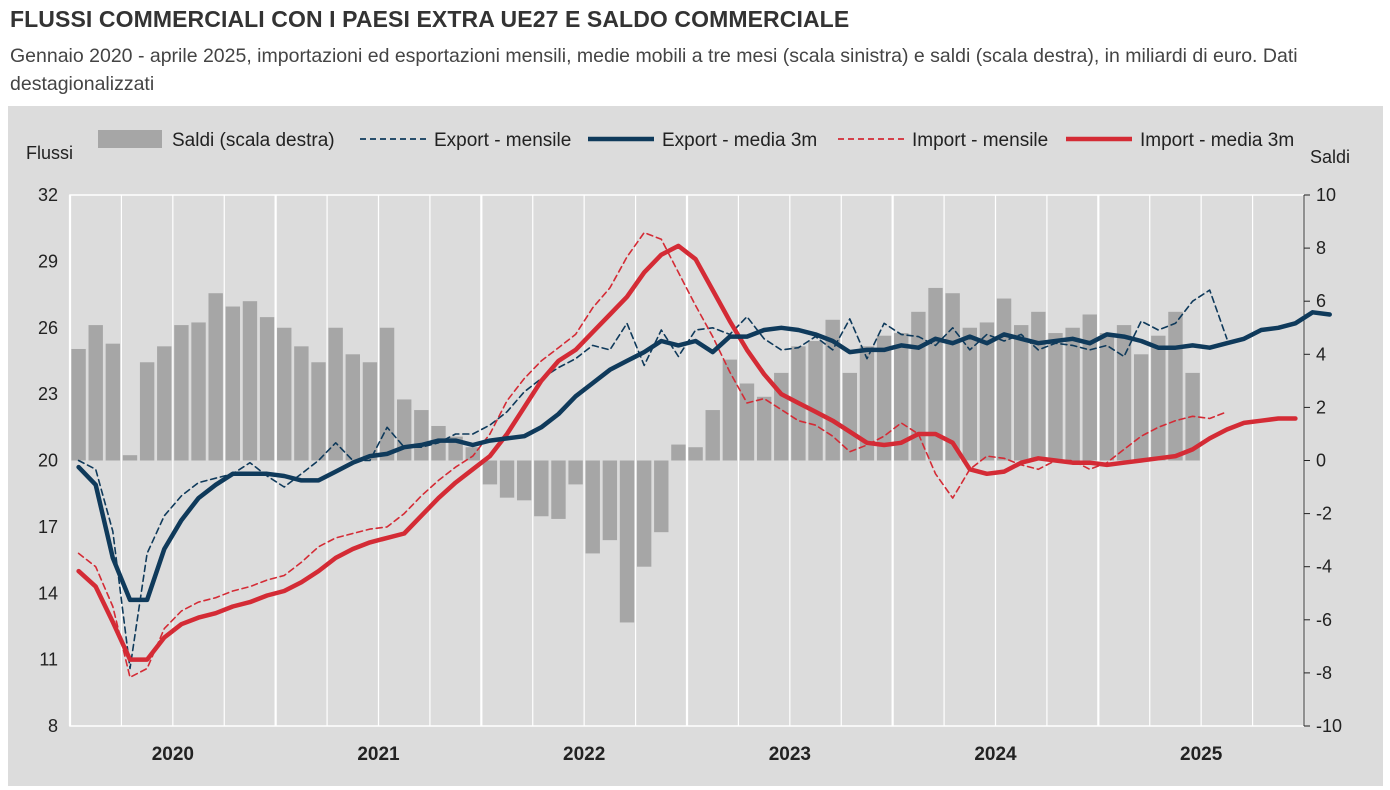  I want to click on left-tick-label: 8, so click(53, 726).